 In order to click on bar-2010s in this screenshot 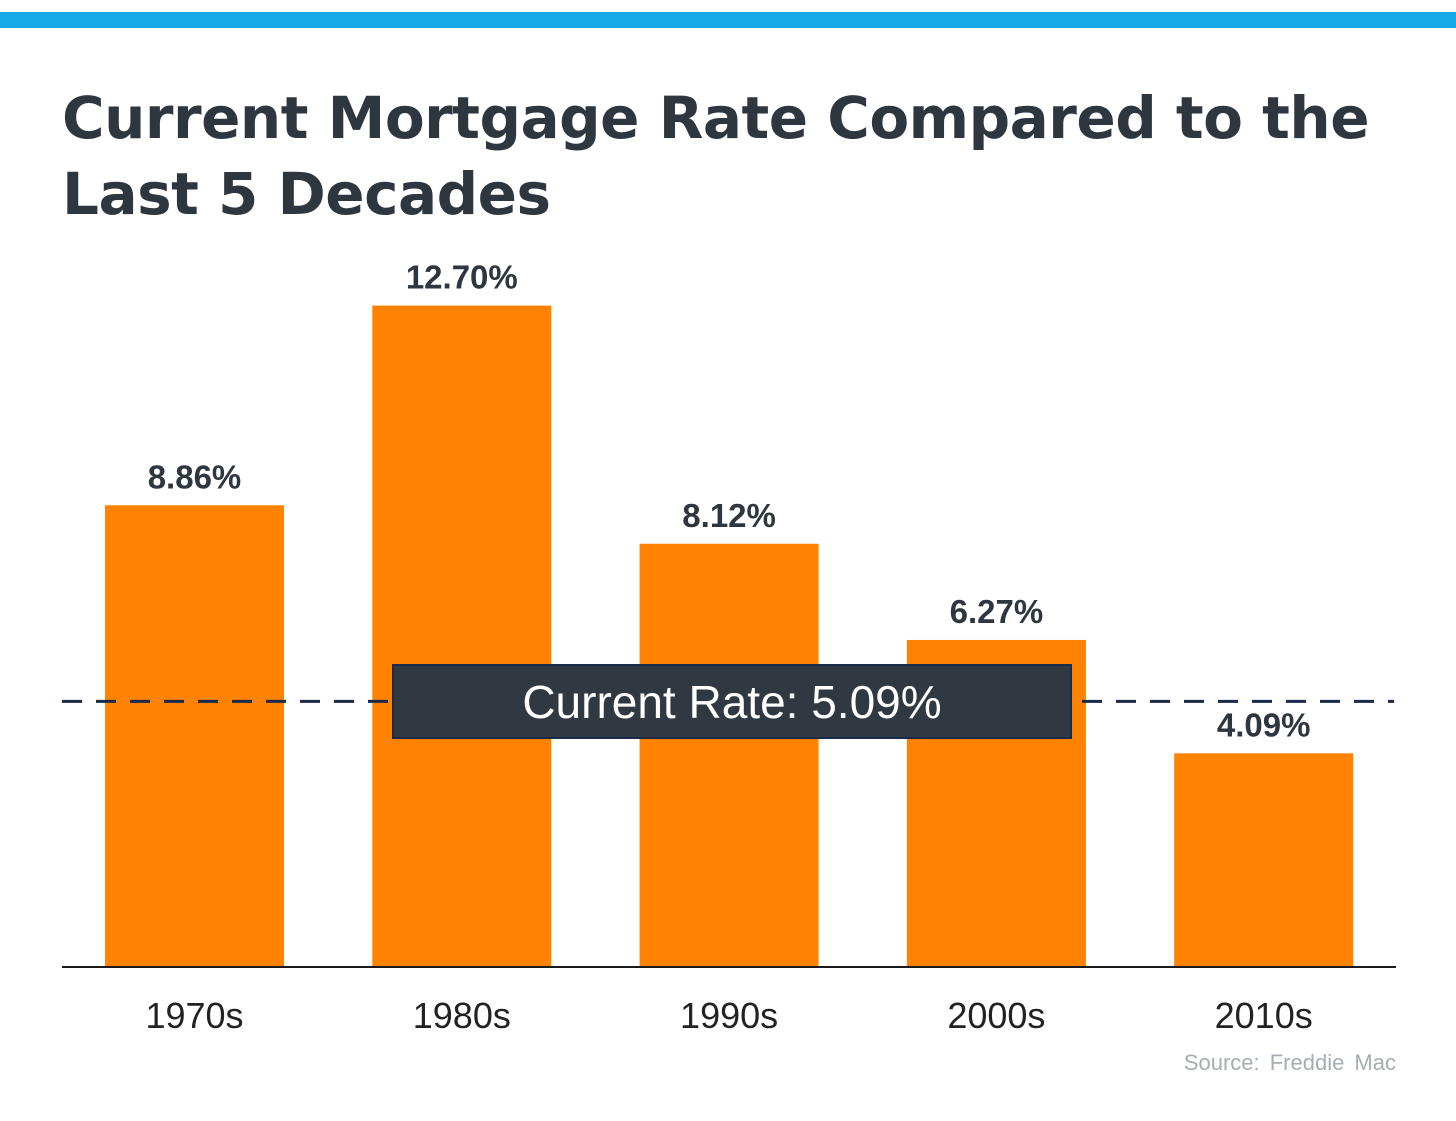, I will do `click(1264, 859)`.